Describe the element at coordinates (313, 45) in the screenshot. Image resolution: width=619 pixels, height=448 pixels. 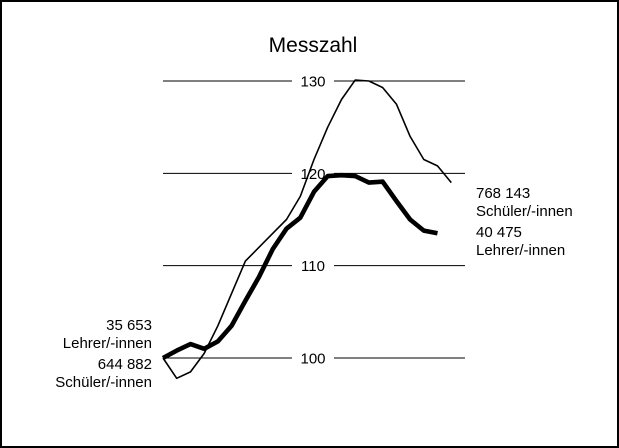
I see `chart-title: Messzahl` at that location.